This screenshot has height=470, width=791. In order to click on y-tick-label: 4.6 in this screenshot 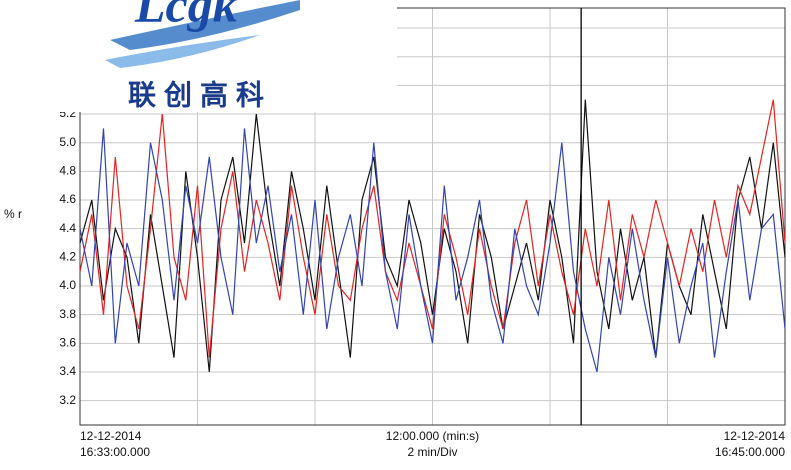, I will do `click(67, 199)`.